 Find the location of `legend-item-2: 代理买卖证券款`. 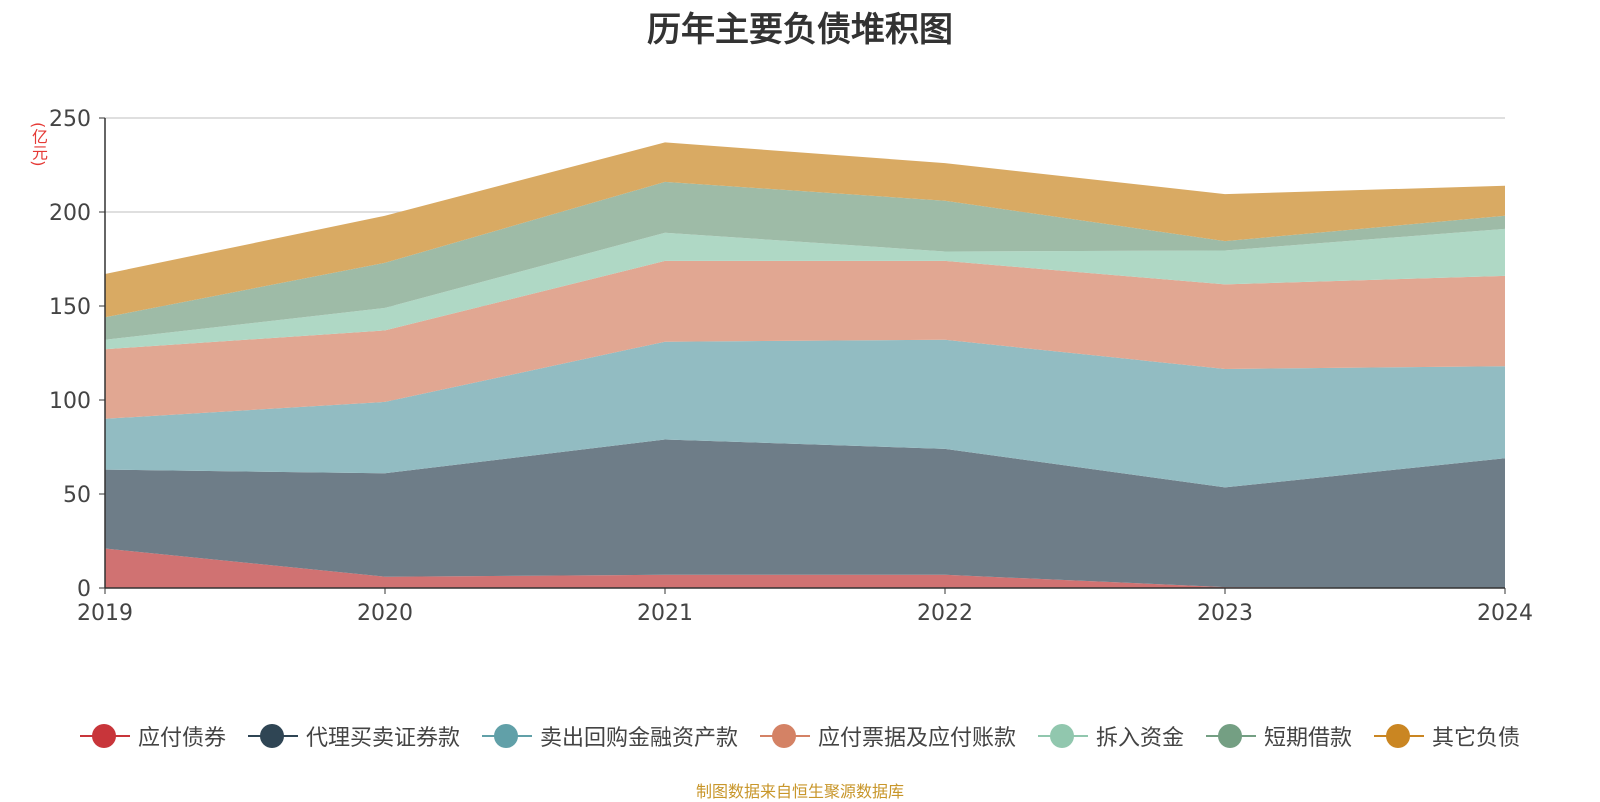

legend-item-2: 代理买卖证券款 is located at coordinates (353, 736).